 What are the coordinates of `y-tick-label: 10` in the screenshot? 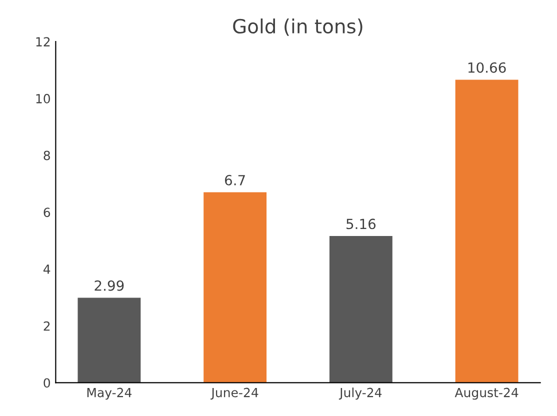 It's located at (43, 99).